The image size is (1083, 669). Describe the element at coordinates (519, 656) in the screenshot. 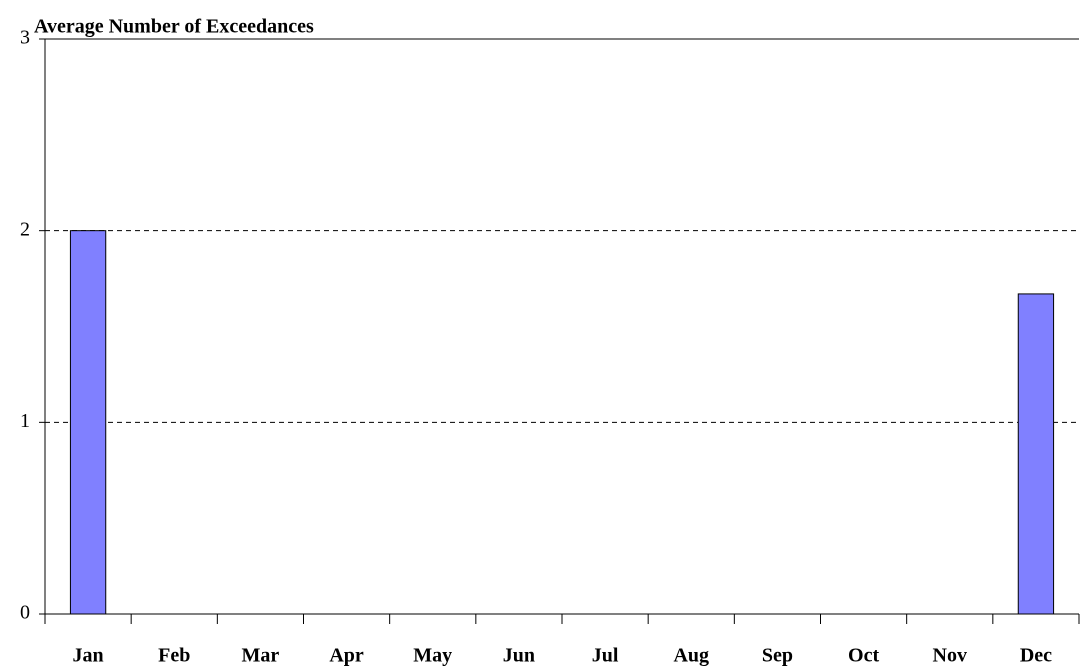

I see `x-tick-label: Jun` at that location.